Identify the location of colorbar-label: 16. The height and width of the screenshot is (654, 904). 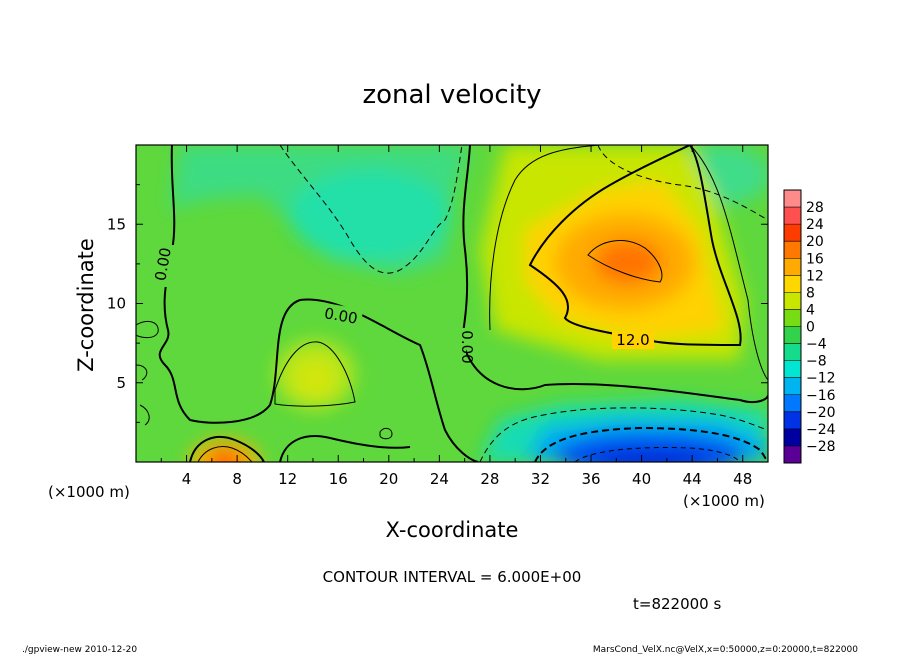
(815, 259).